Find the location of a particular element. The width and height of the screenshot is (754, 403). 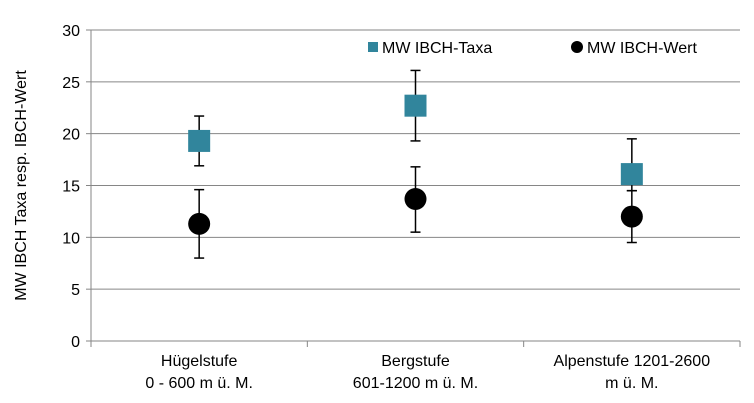

y-axis-label: MW IBCH Taxa resp. IBCH-Wert is located at coordinates (21, 185).